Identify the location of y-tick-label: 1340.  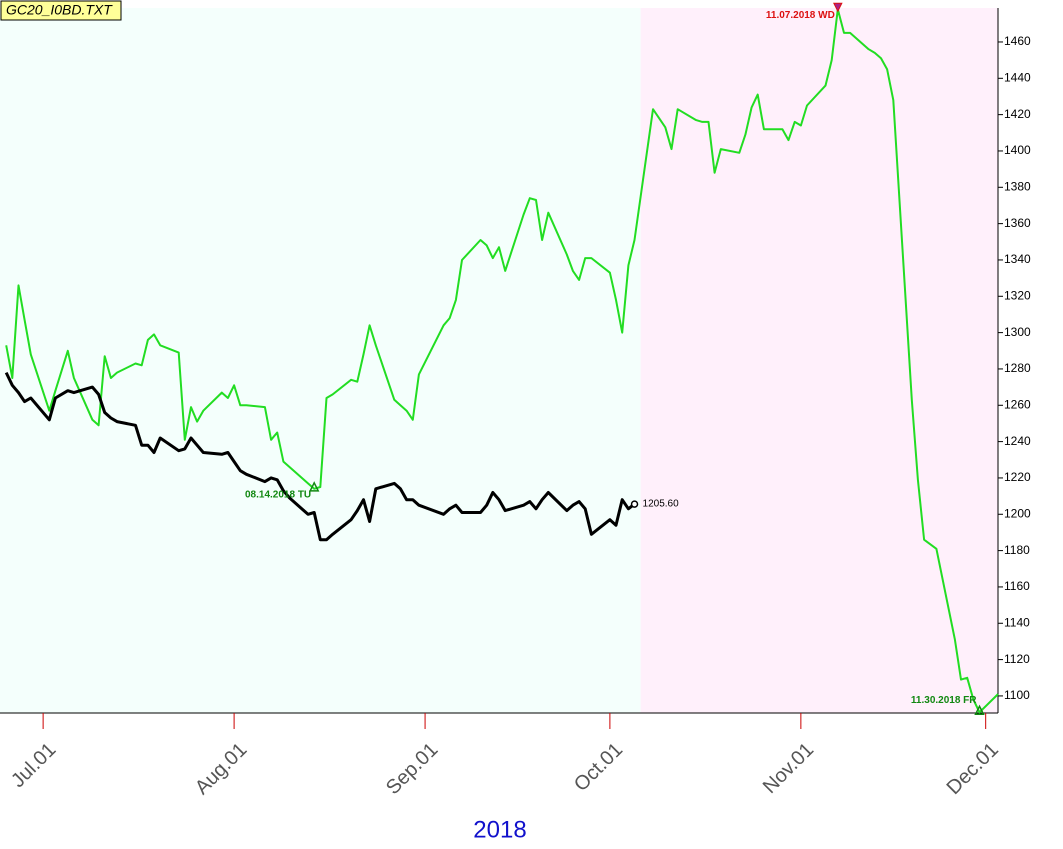
(1017, 259).